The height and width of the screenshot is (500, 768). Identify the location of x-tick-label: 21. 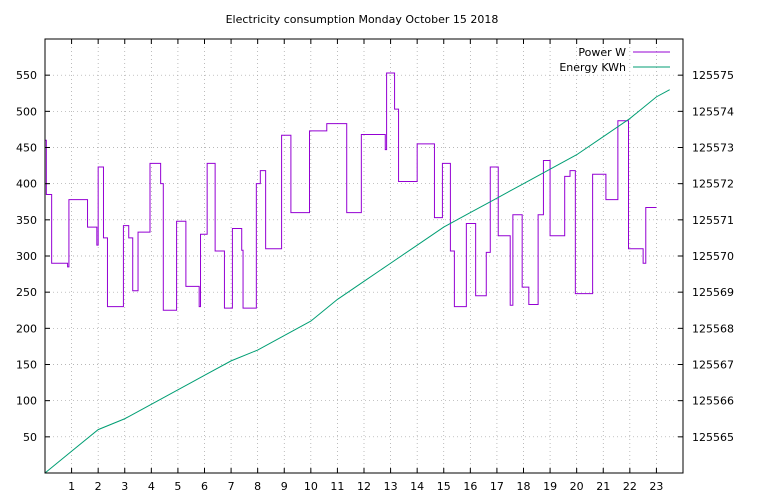
(603, 486).